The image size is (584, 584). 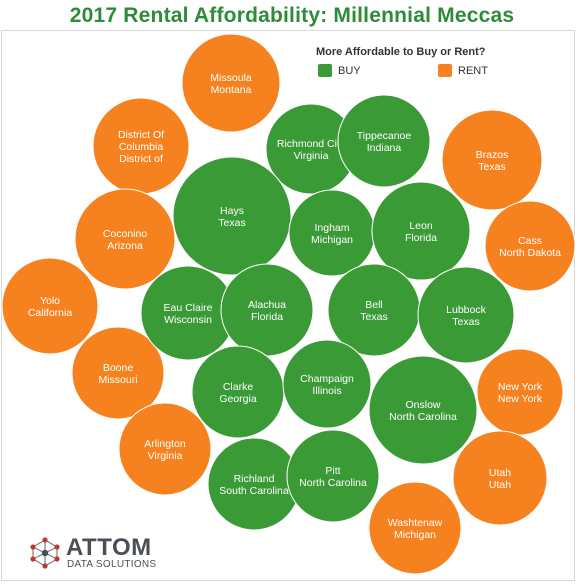 I want to click on bubble-label: Leon, so click(x=421, y=226).